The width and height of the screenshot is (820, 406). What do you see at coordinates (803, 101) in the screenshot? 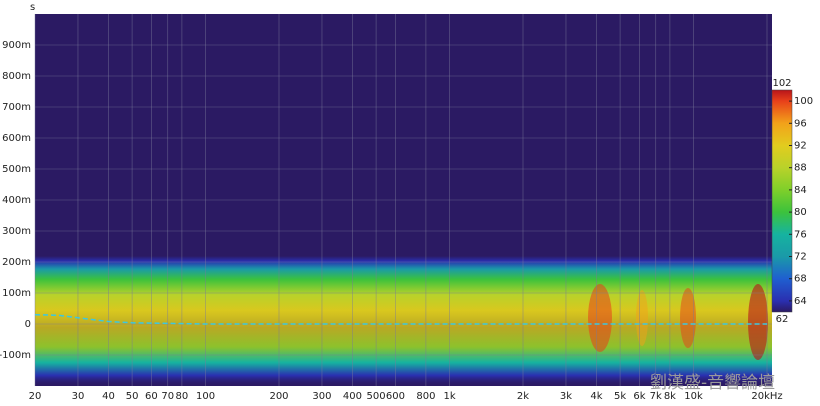
I see `colorbar-tick-label: 100` at bounding box center [803, 101].